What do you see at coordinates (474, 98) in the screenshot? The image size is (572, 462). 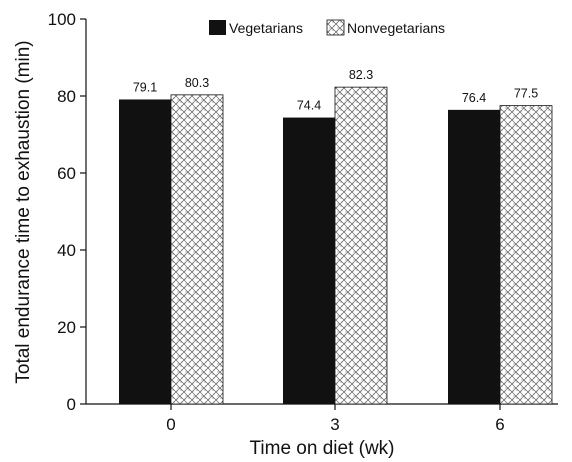 I see `bar-value-label: 76.4` at bounding box center [474, 98].